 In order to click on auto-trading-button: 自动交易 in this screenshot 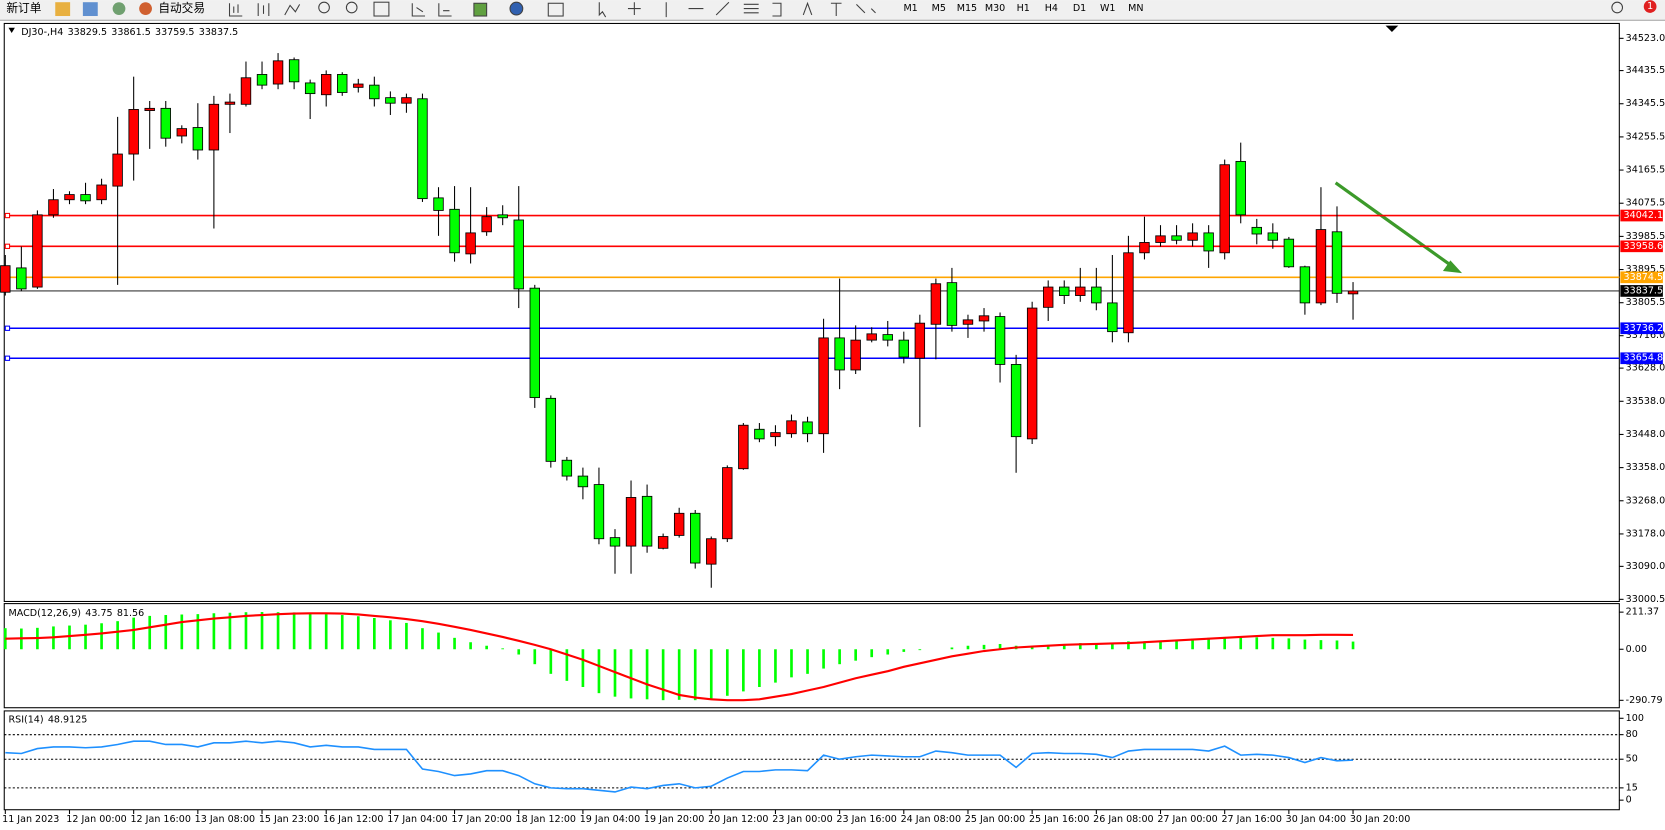, I will do `click(181, 8)`.